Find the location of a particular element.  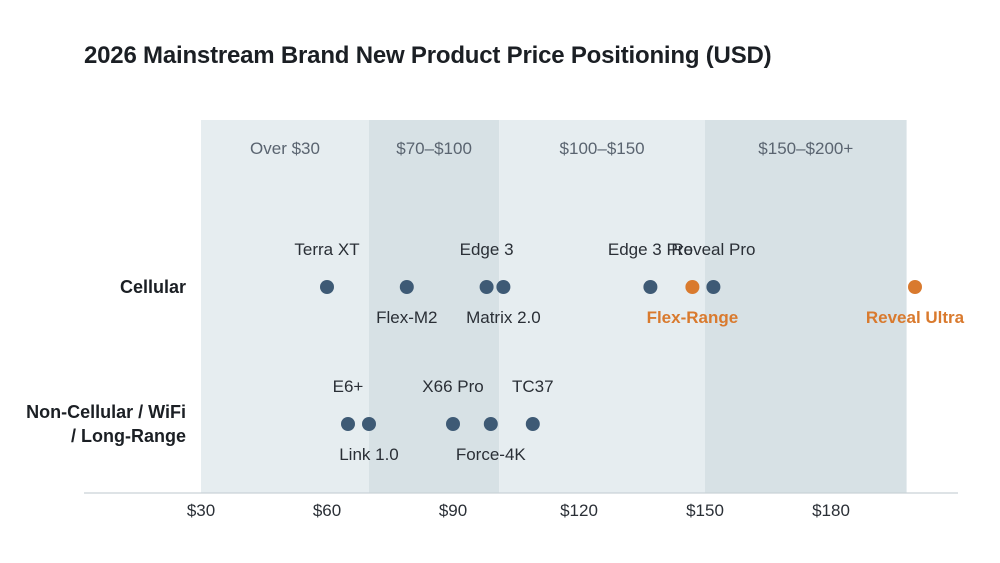

data-point-label: TC37 is located at coordinates (533, 386).